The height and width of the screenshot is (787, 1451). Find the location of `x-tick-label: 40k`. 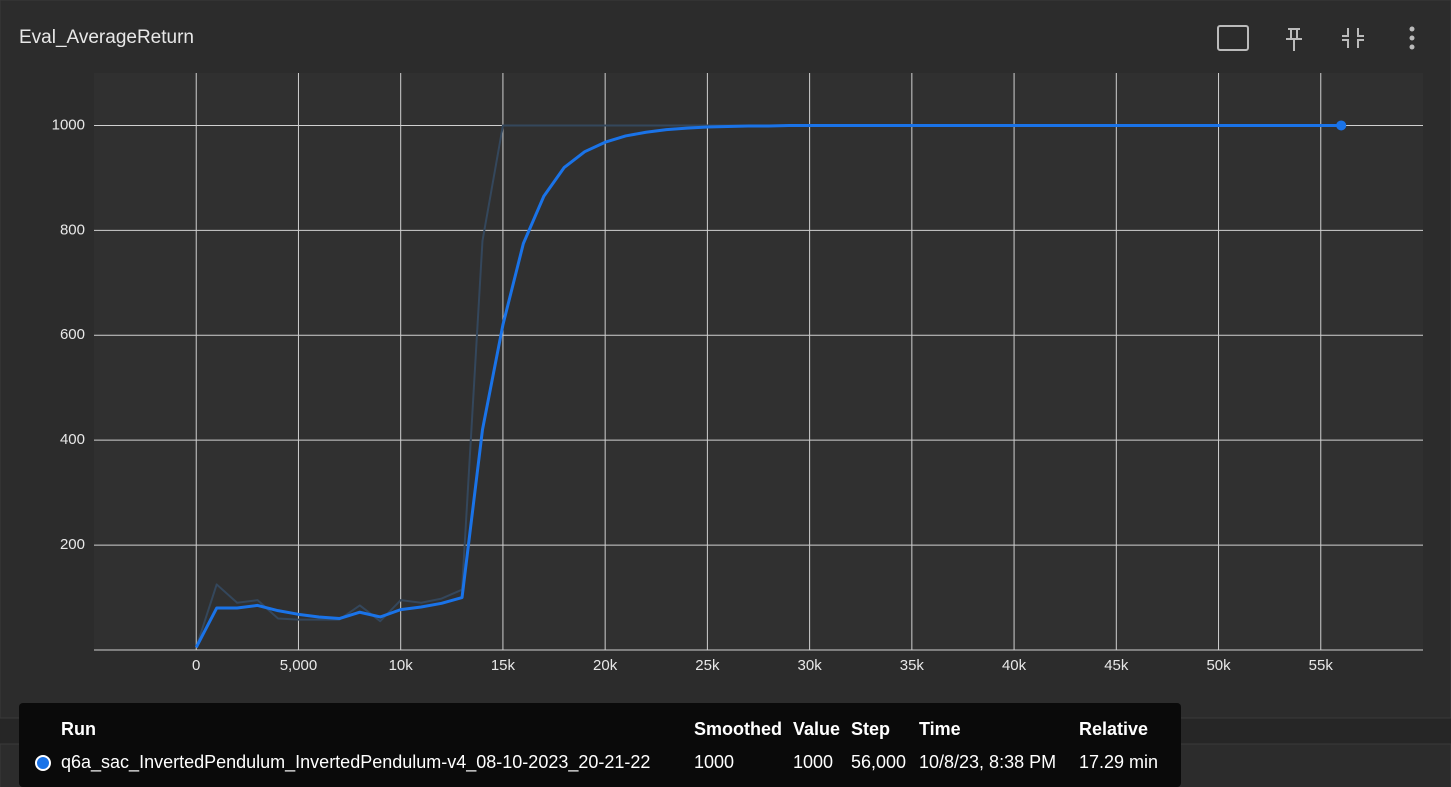

x-tick-label: 40k is located at coordinates (1014, 665).